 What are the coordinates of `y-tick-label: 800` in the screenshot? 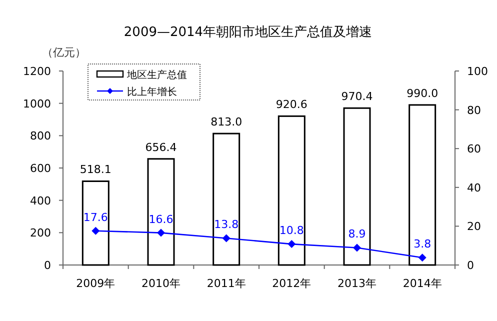 It's located at (40, 136).